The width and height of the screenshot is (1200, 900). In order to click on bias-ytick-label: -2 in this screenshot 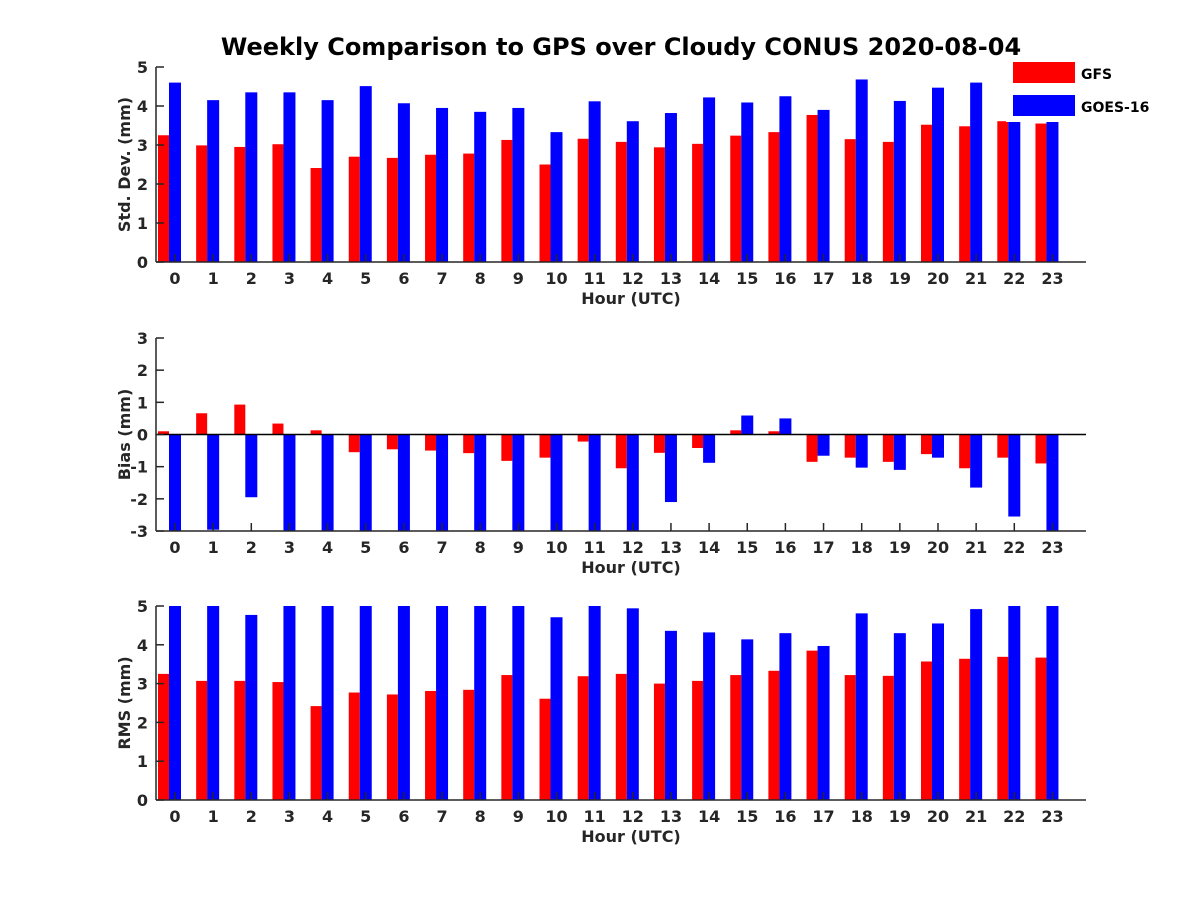, I will do `click(139, 499)`.